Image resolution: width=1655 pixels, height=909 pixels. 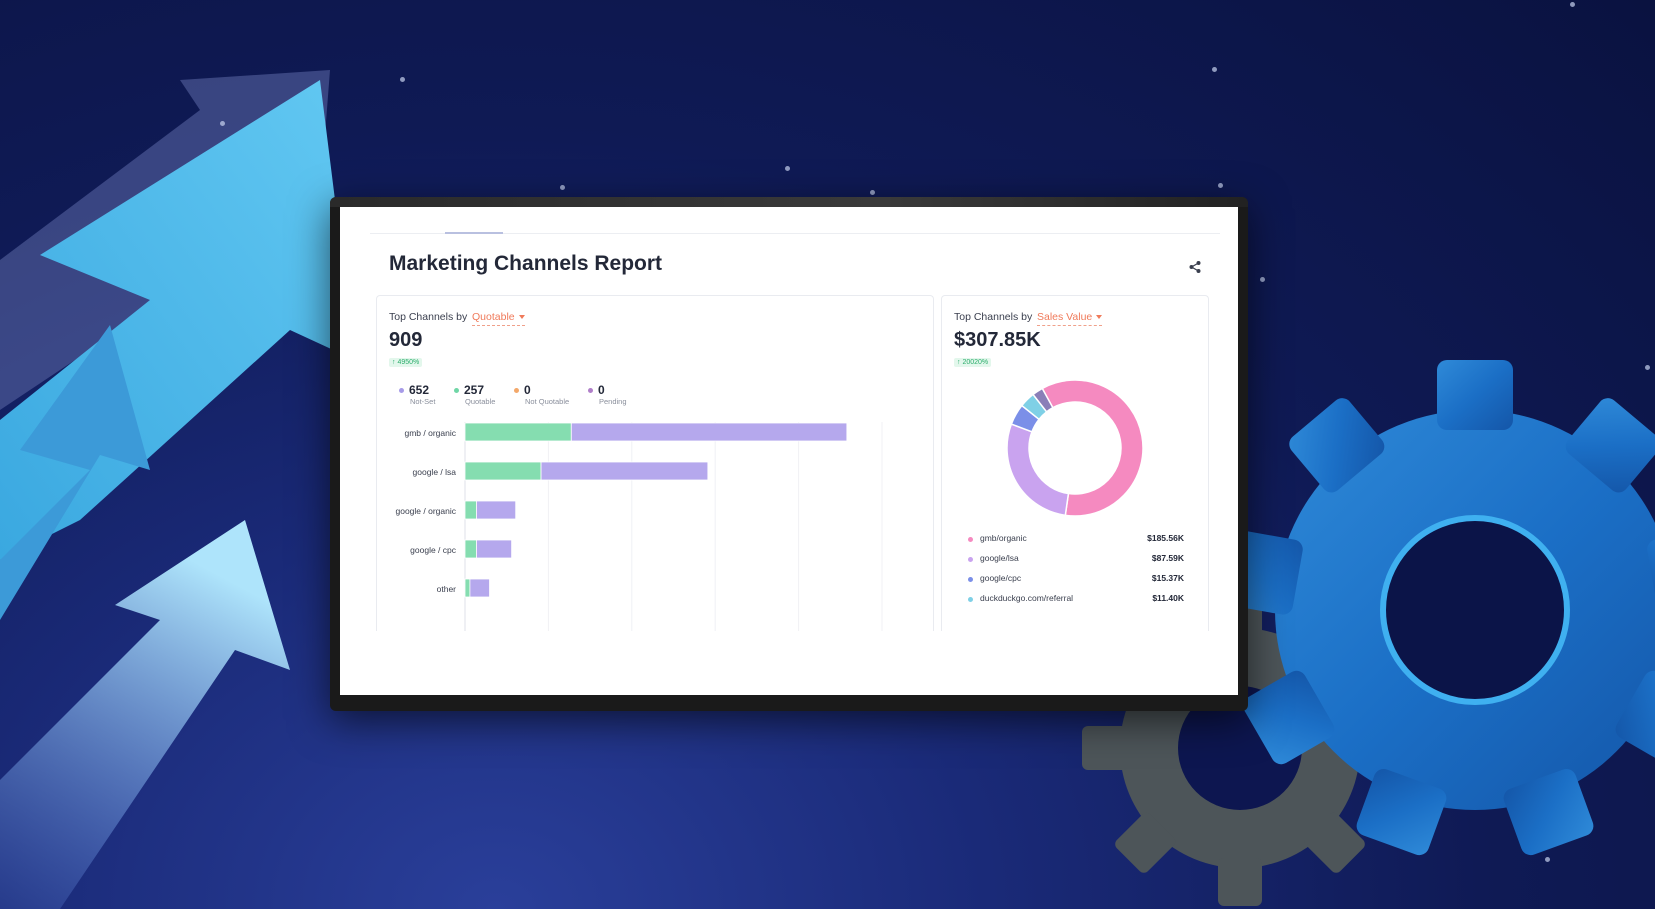 I want to click on category-label: other, so click(x=447, y=589).